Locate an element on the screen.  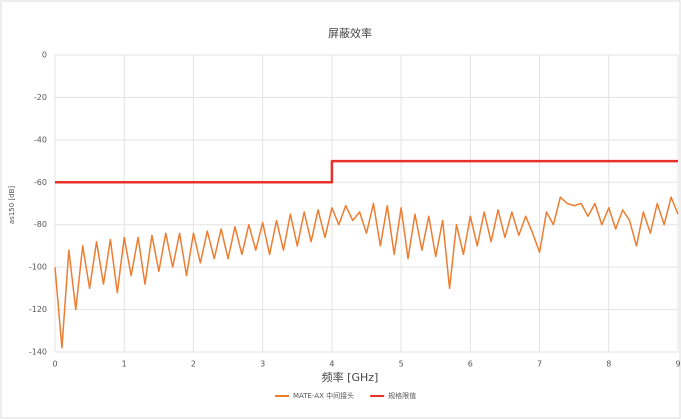
x-tick-label: 4 is located at coordinates (331, 364).